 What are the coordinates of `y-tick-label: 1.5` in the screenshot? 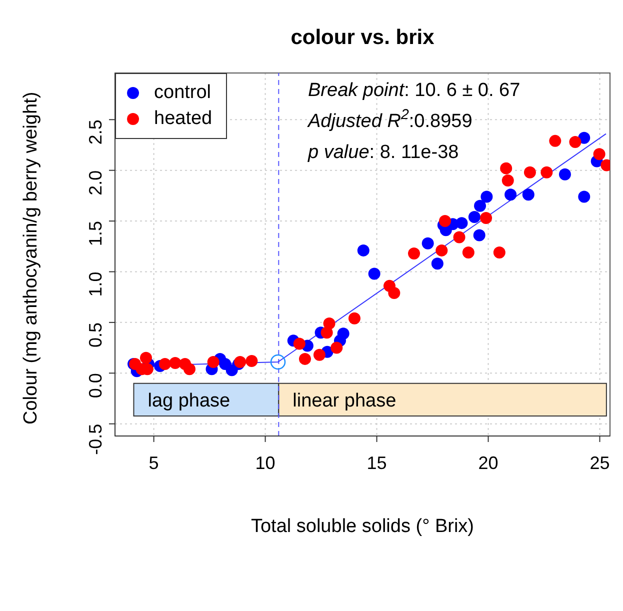 It's located at (95, 233).